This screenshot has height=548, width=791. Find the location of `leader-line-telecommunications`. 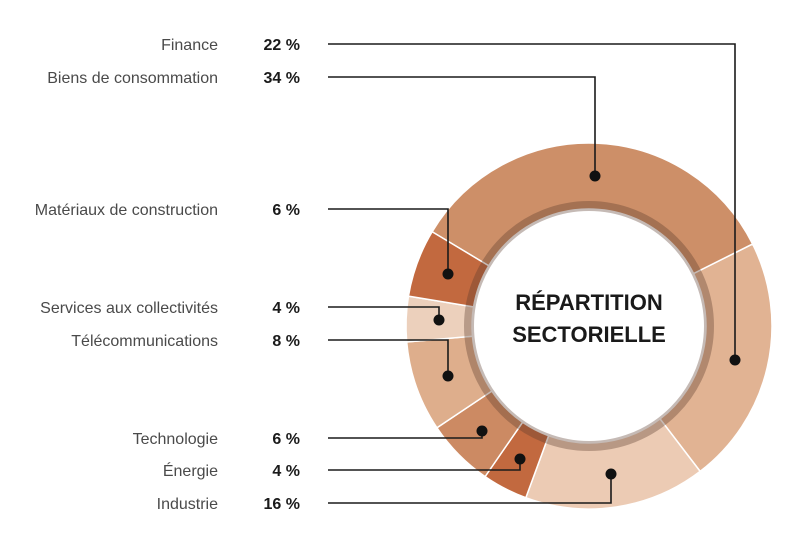

leader-line-telecommunications is located at coordinates (388, 357).